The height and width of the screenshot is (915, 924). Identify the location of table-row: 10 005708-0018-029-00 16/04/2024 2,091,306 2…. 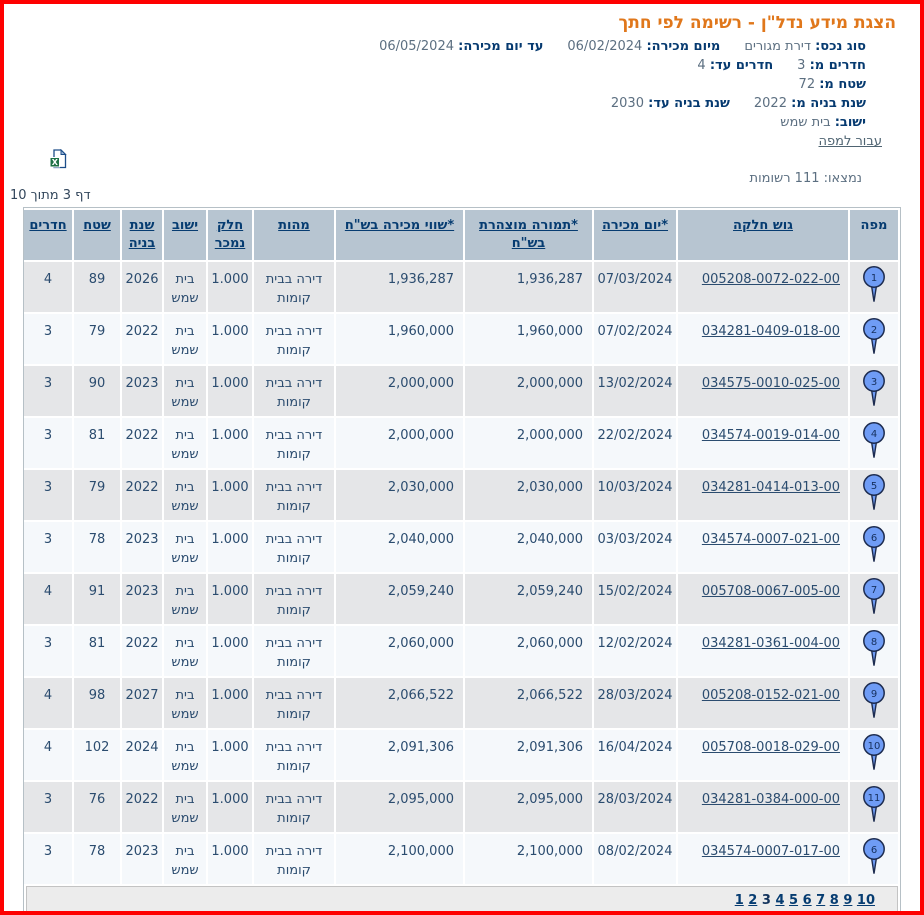
(461, 755).